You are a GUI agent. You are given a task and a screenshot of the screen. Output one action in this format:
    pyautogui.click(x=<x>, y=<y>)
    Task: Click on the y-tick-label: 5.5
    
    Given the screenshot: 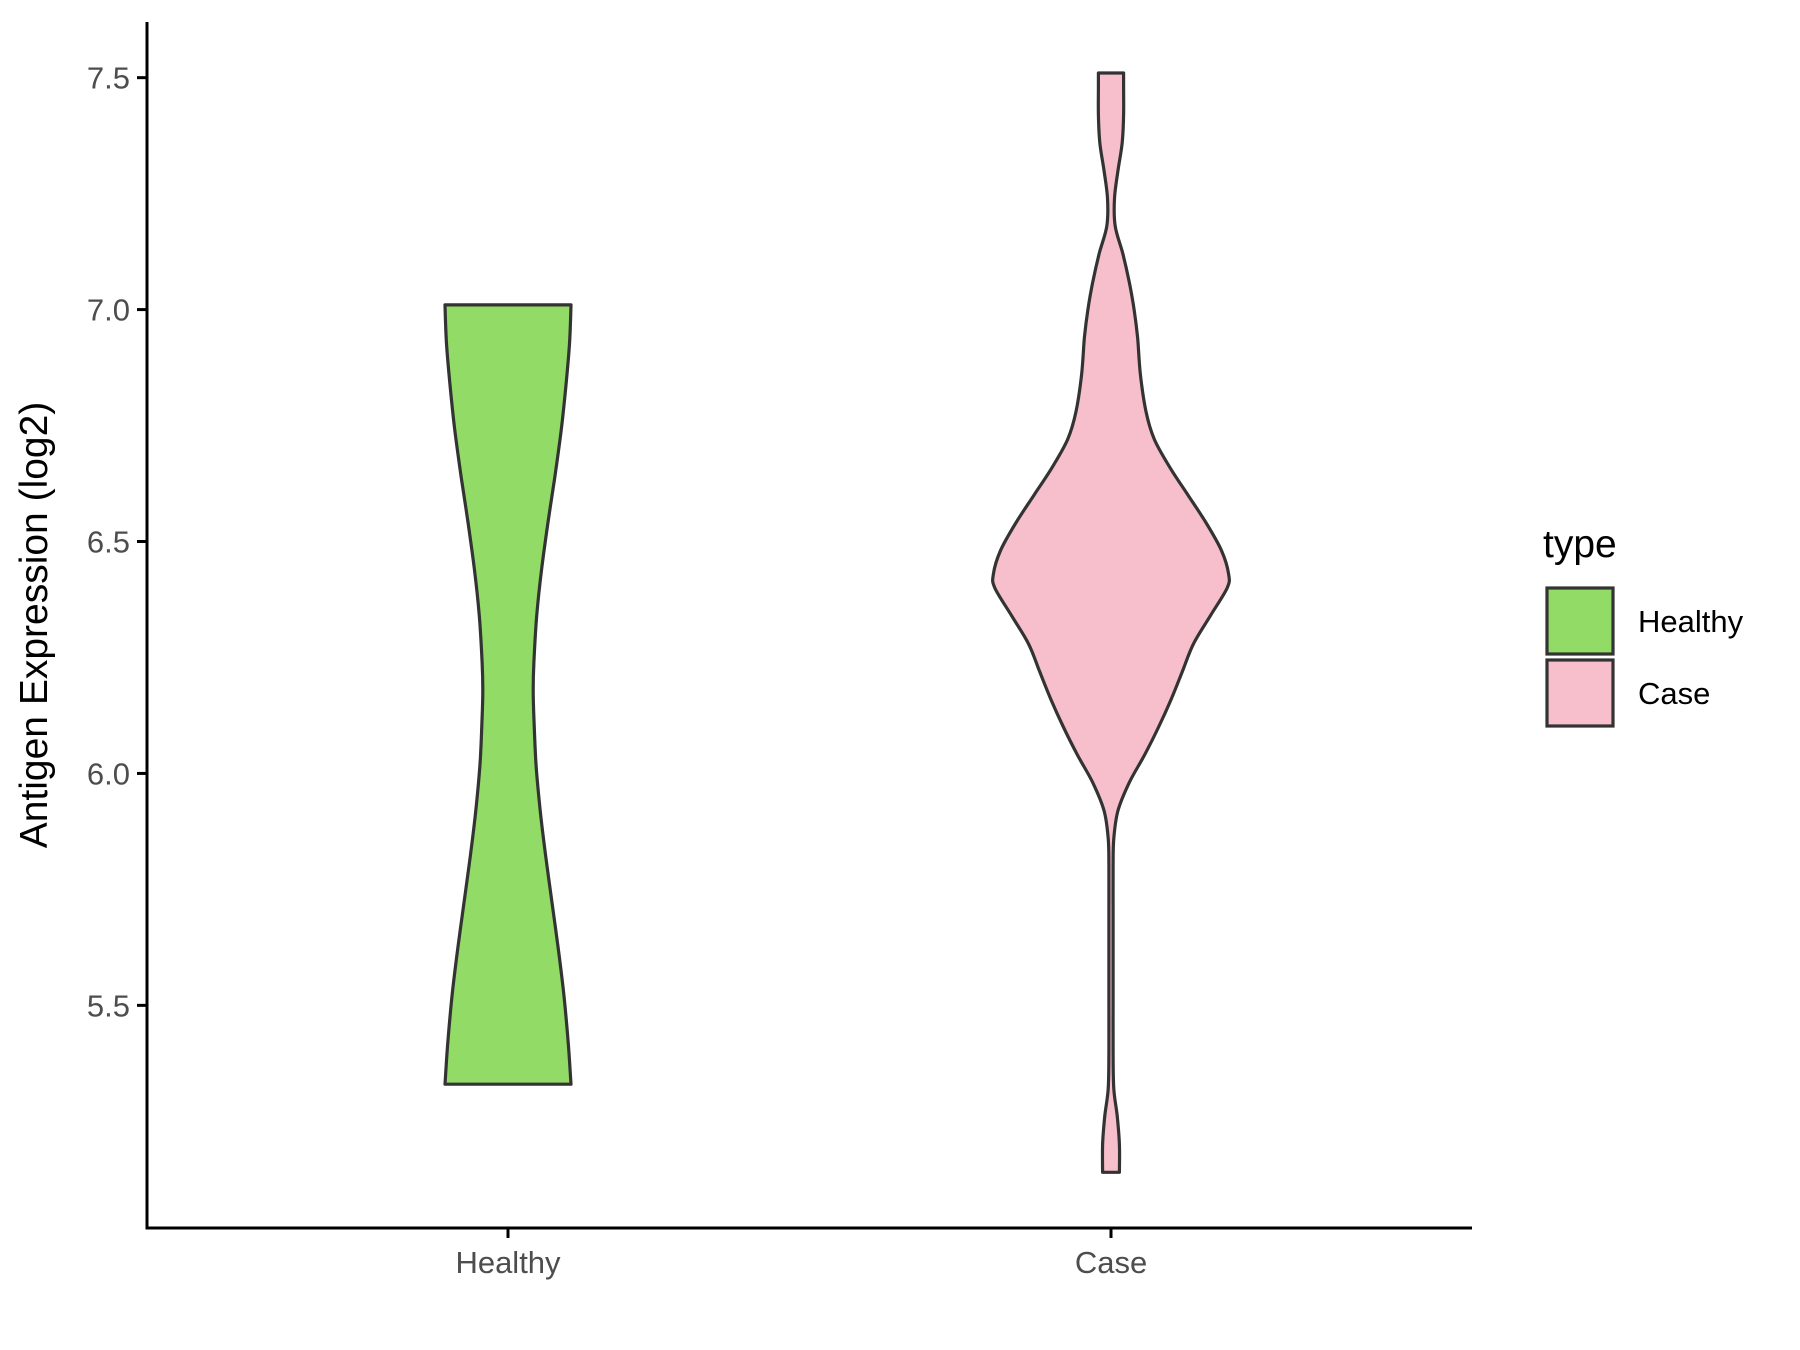 What is the action you would take?
    pyautogui.click(x=108, y=1005)
    